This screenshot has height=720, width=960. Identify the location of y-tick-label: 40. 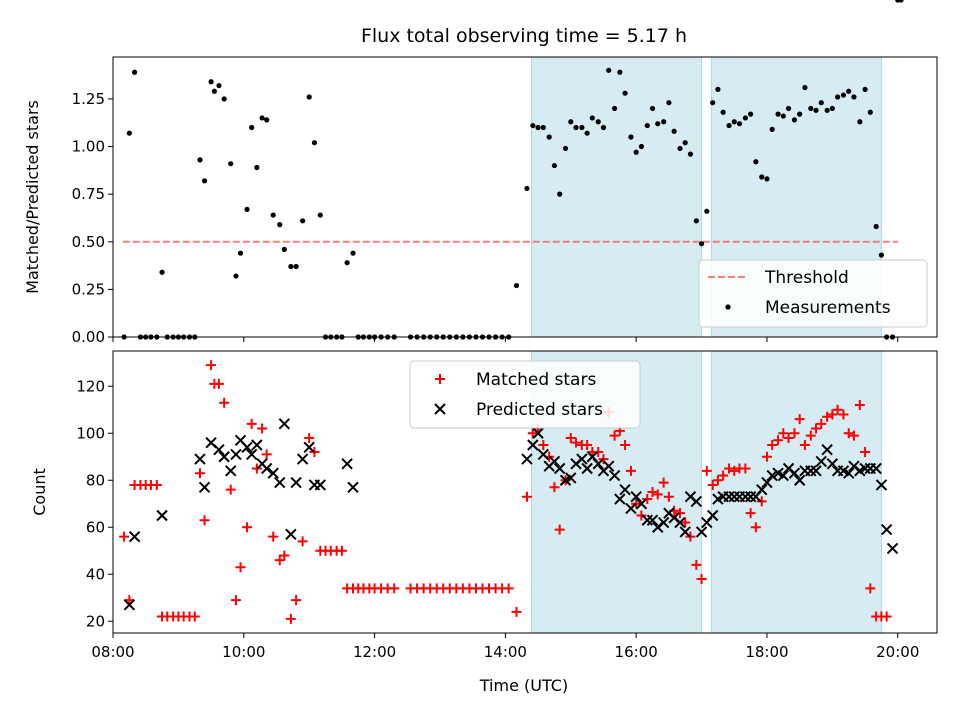
(95, 574).